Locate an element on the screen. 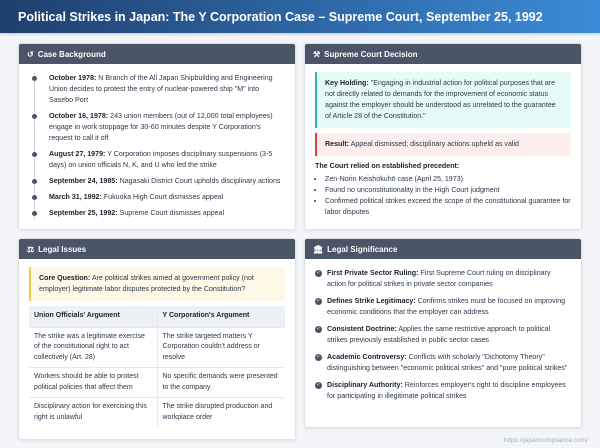  history-icon: ↺ is located at coordinates (30, 54).